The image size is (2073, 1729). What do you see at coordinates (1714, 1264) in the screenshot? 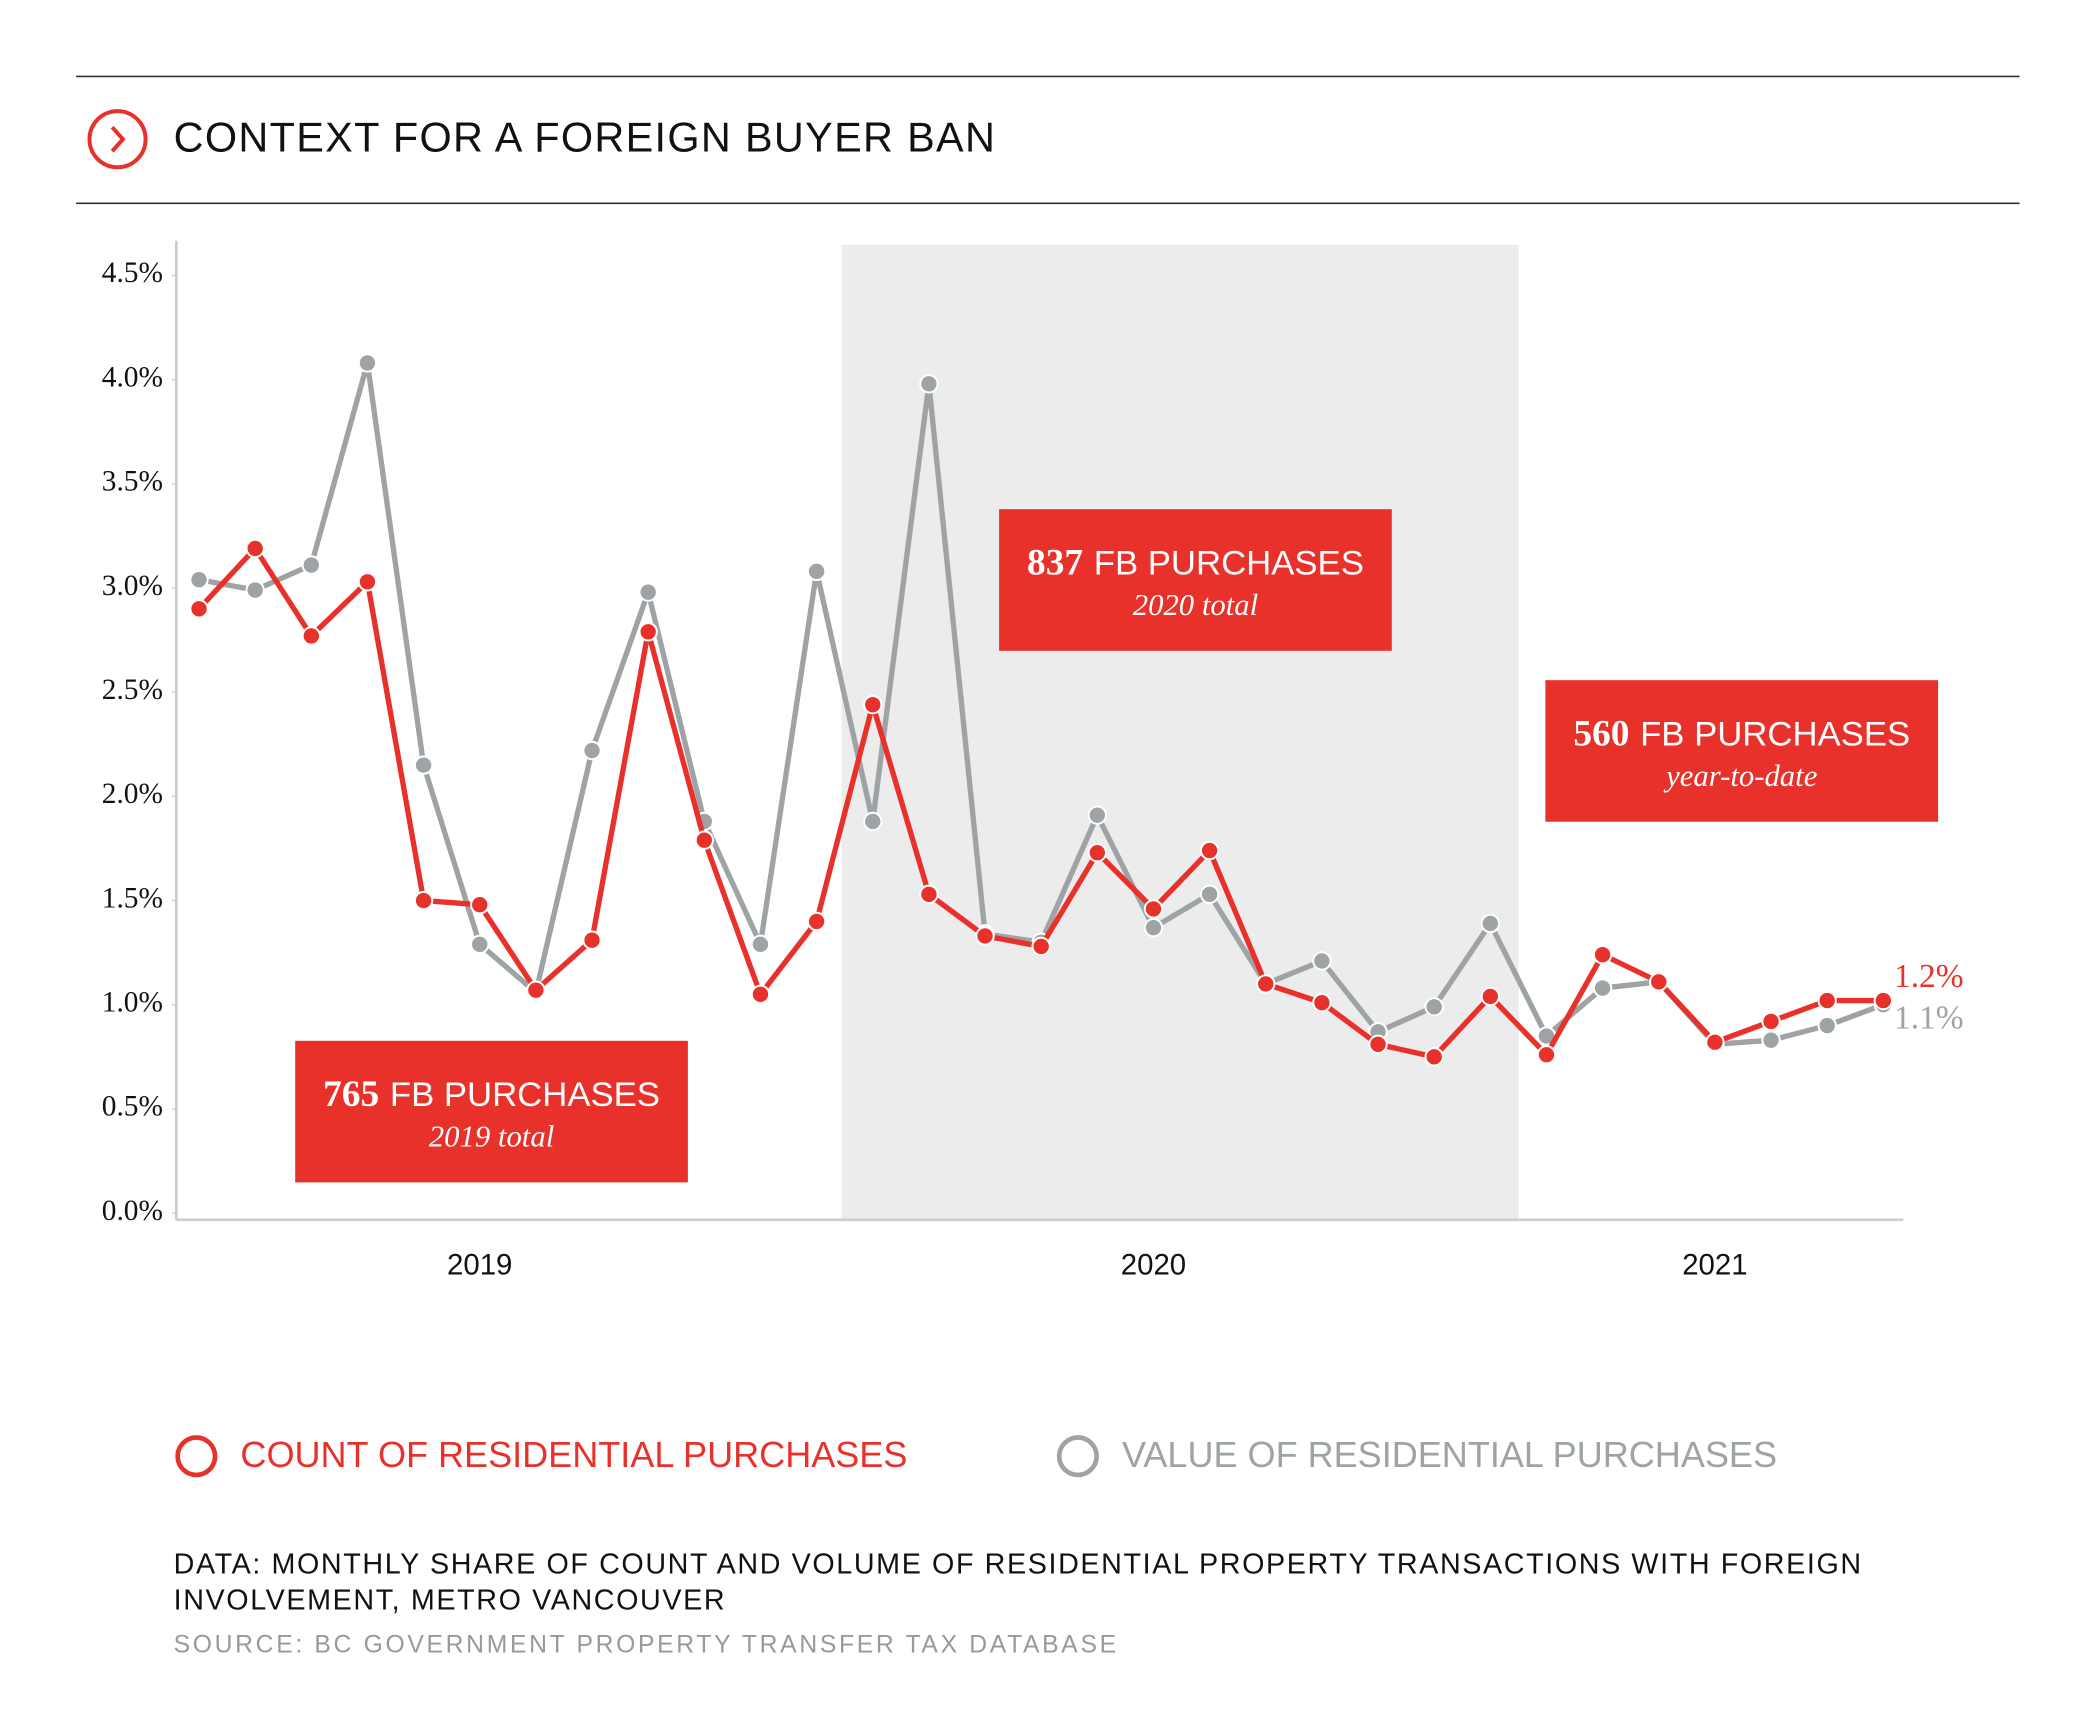
I see `x-tick-label: 2021` at bounding box center [1714, 1264].